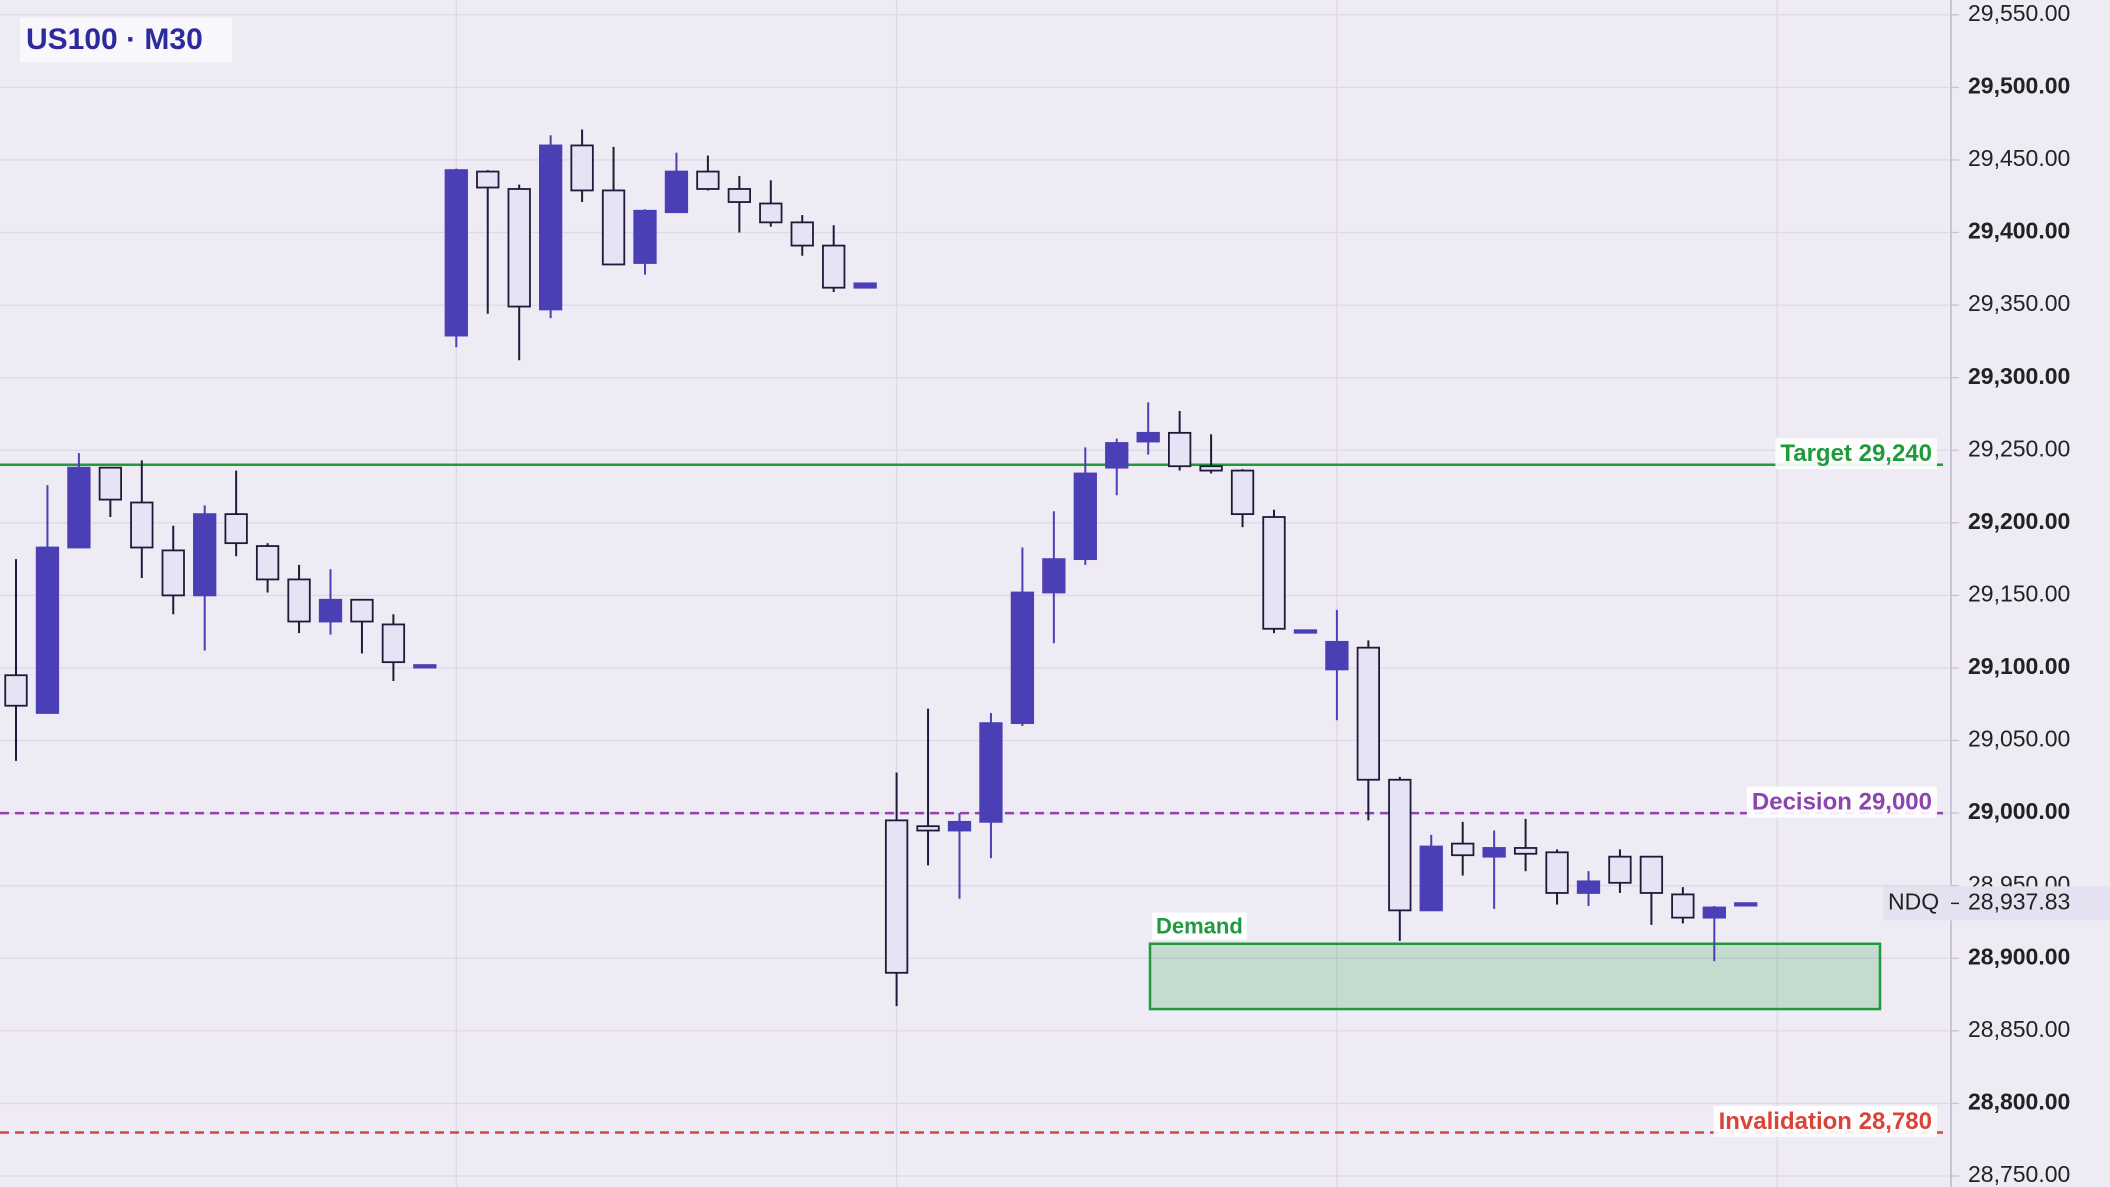  What do you see at coordinates (2019, 901) in the screenshot?
I see `price-label-value: 28,937.83` at bounding box center [2019, 901].